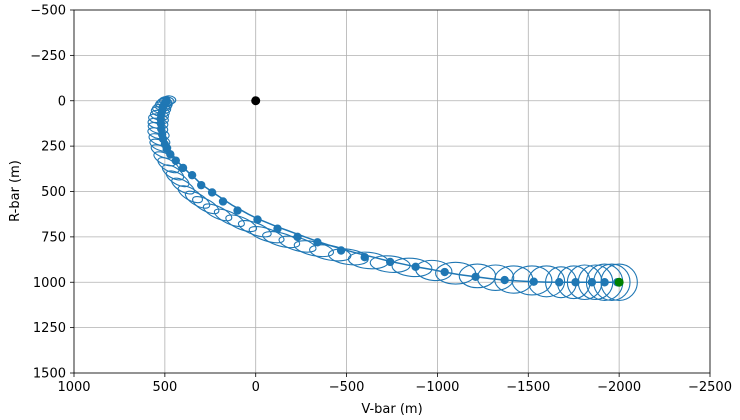 The height and width of the screenshot is (420, 740). Describe the element at coordinates (49, 374) in the screenshot. I see `y-tick-label: 1500` at that location.